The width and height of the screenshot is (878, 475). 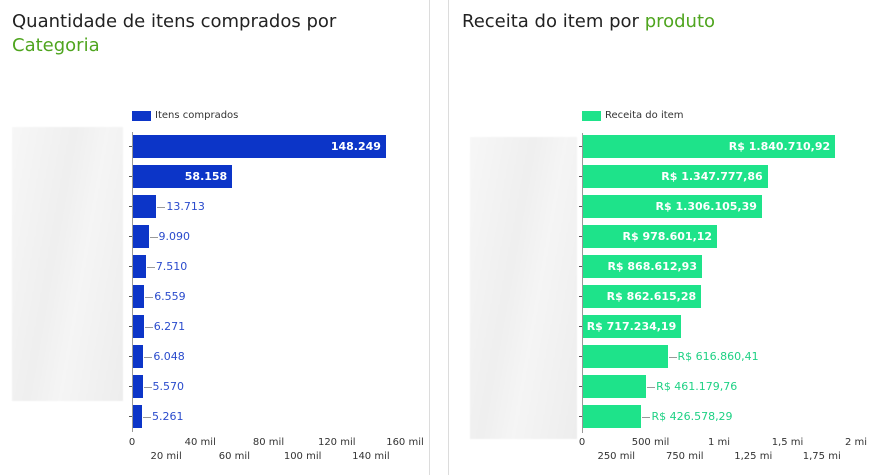 I want to click on x-tick-label: 100 mil, so click(x=302, y=456).